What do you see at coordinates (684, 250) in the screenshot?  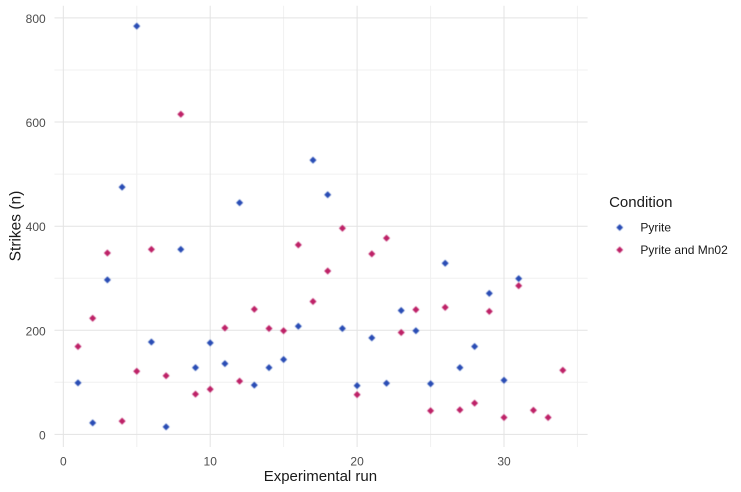 I see `svg-text: Pyrite and Mn02` at bounding box center [684, 250].